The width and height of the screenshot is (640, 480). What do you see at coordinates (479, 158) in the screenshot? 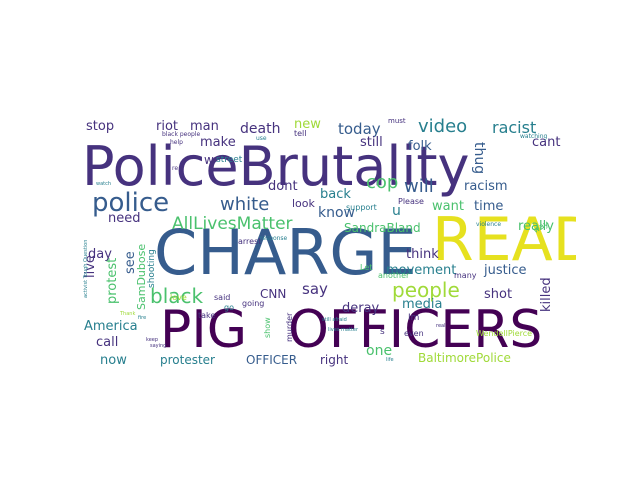
I see `word: thug` at bounding box center [479, 158].